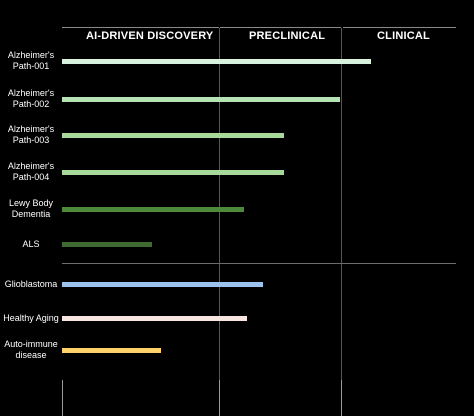 Image resolution: width=474 pixels, height=416 pixels. I want to click on program-label-line1: ALS, so click(31, 244).